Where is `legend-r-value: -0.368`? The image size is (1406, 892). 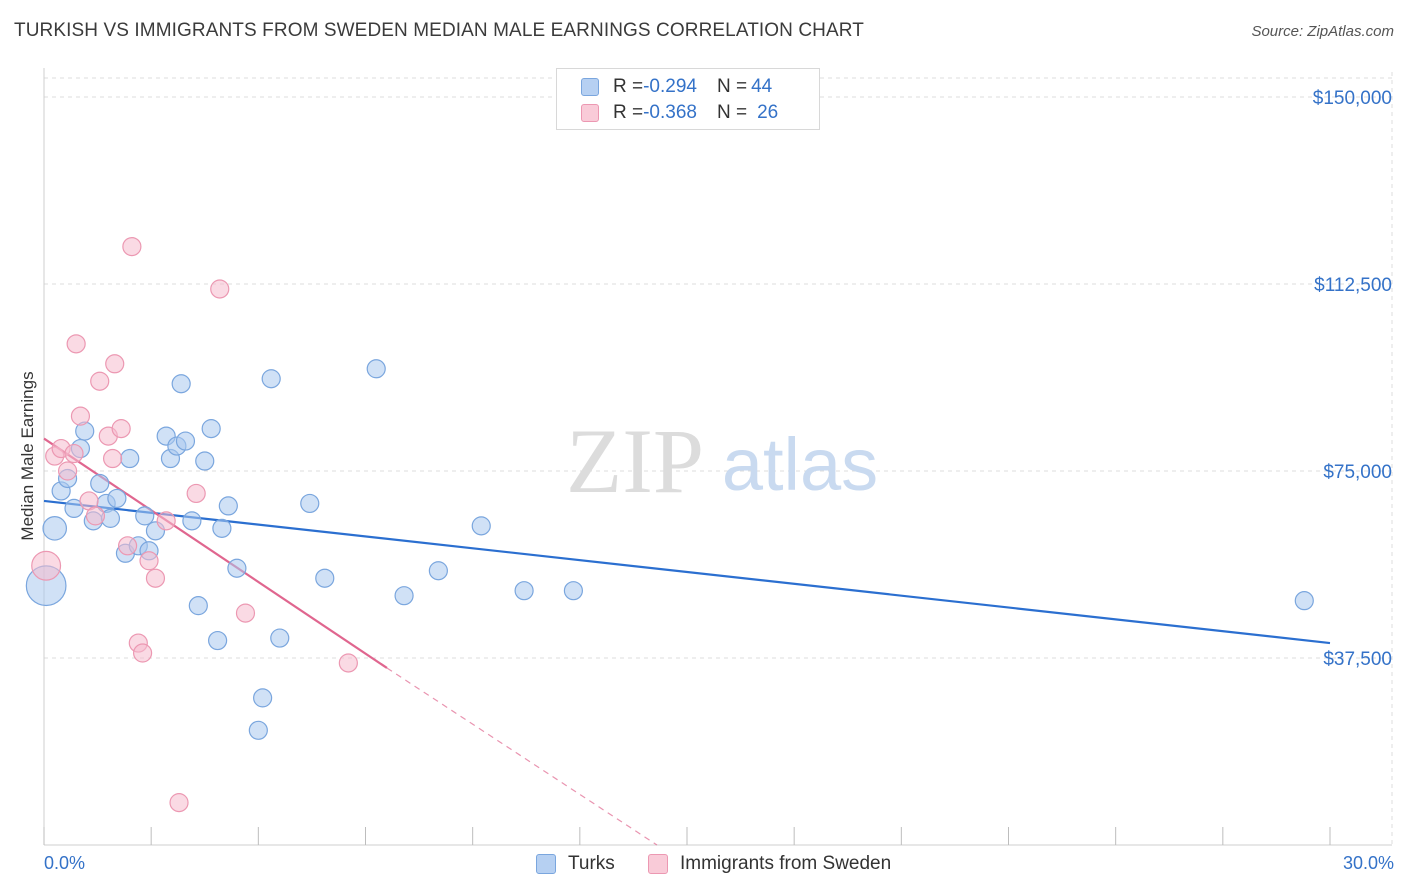 legend-r-value: -0.368 is located at coordinates (670, 112).